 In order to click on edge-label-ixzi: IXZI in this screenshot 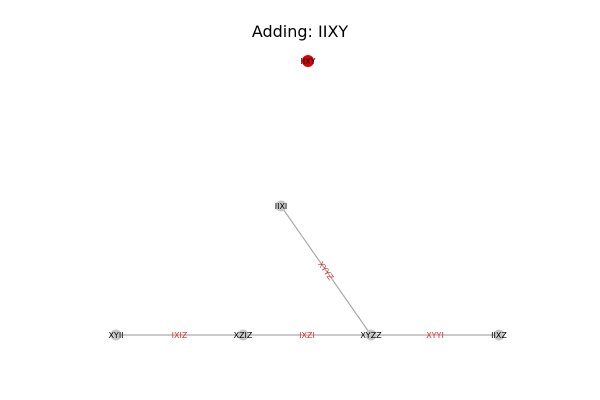, I will do `click(307, 335)`.